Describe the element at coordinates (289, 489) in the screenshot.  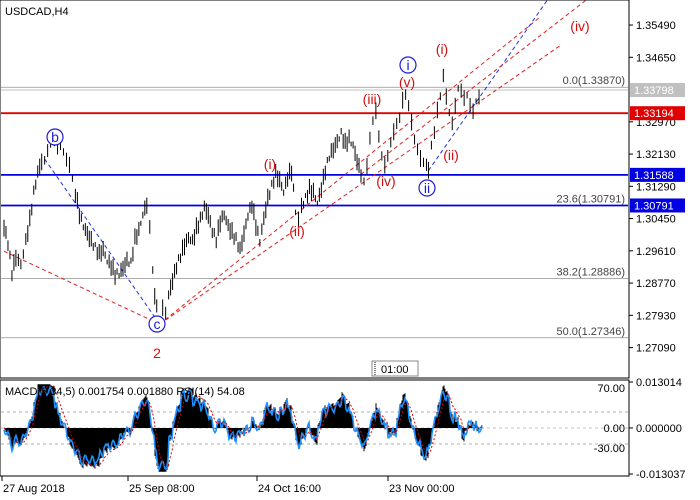
I see `time-tick-label-2: 24 Oct 16:00` at that location.